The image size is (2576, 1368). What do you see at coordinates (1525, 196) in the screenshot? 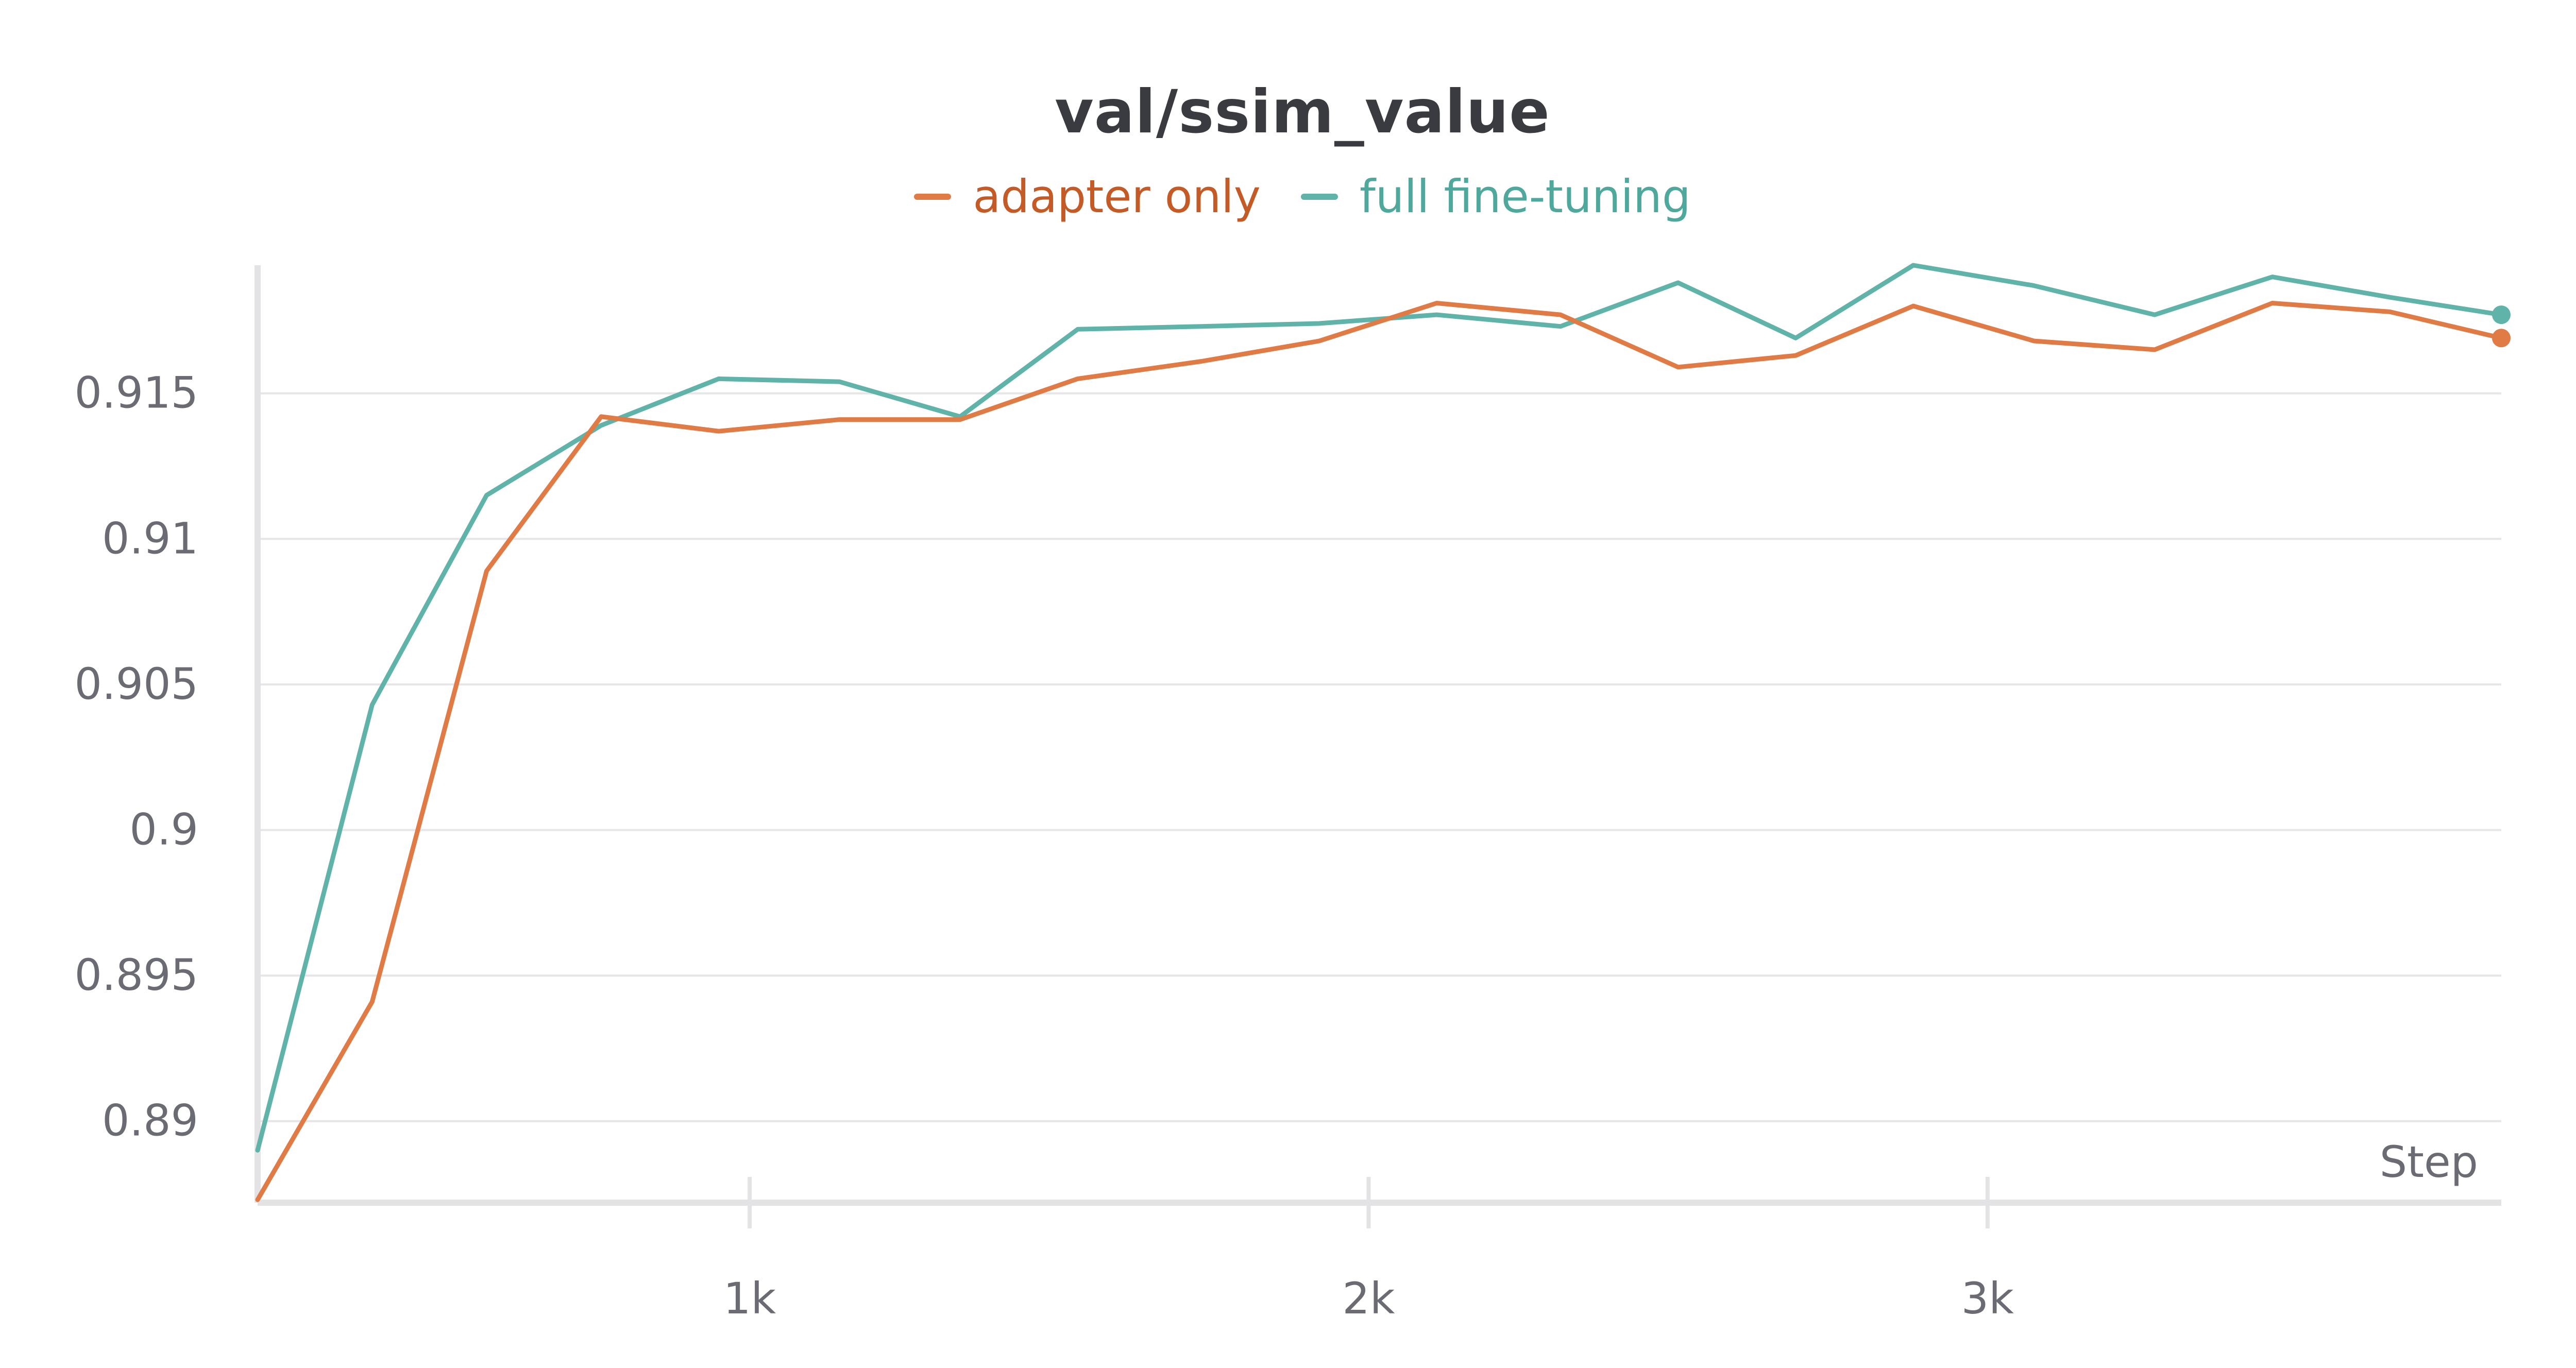
I see `legend-label-full-fine-tuning: full fine-tuning` at bounding box center [1525, 196].